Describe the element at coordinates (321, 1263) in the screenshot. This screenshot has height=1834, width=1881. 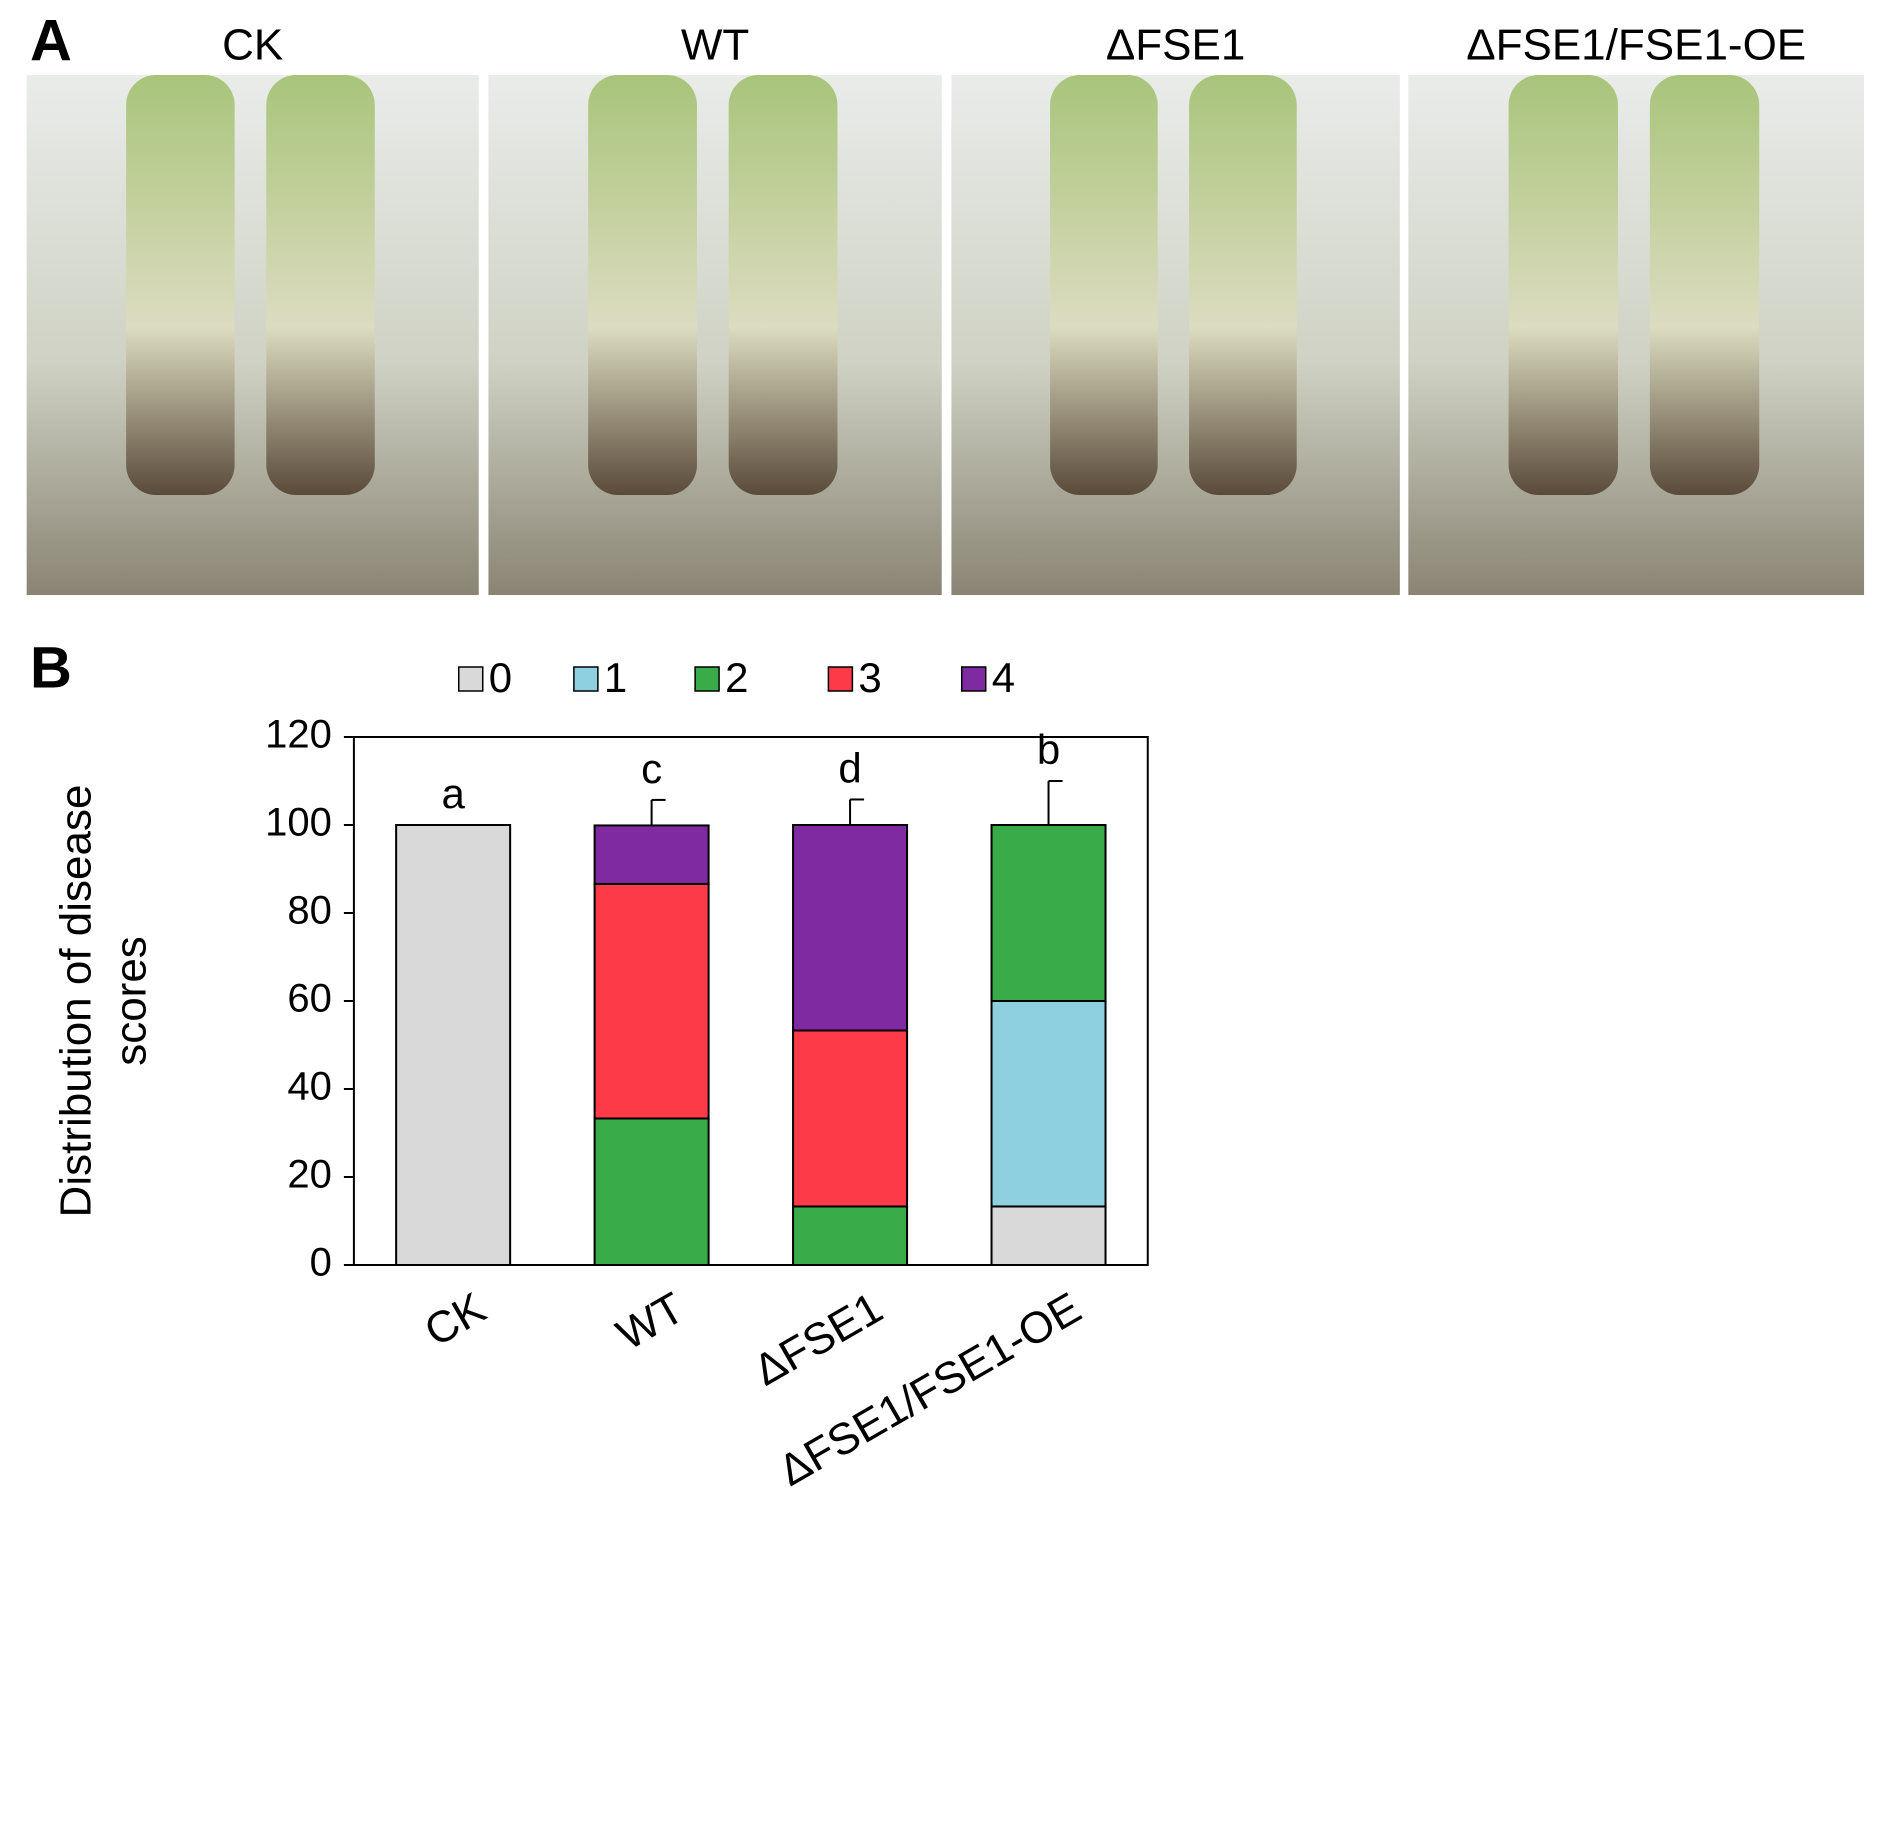
I see `y-tick-label: 0` at that location.